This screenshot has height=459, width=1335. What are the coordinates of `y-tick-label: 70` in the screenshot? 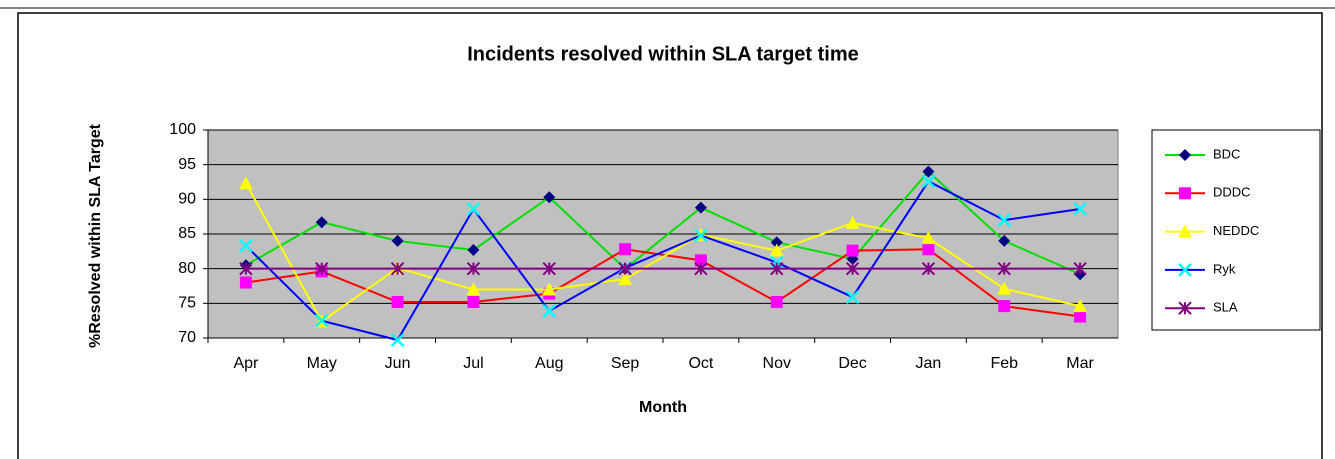 It's located at (187, 337).